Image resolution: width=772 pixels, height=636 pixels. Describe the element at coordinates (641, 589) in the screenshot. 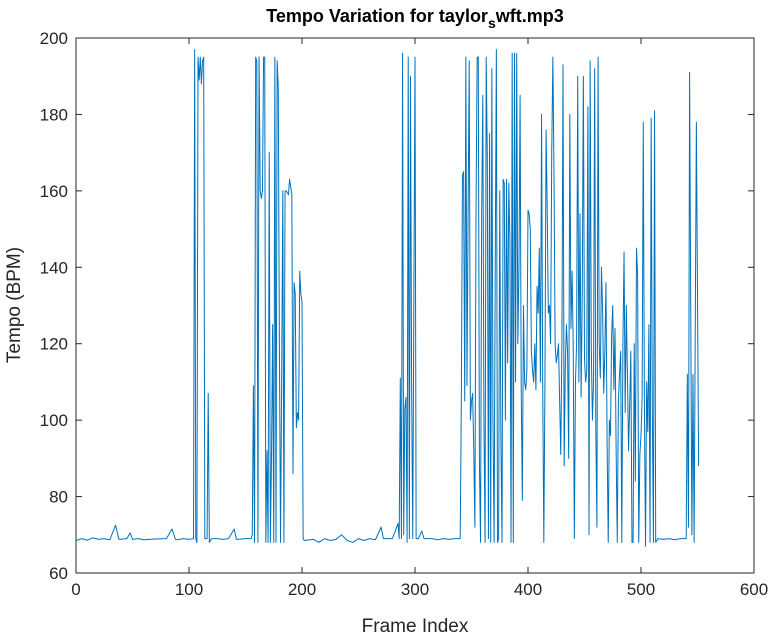

I see `x-tick-label: 500` at that location.